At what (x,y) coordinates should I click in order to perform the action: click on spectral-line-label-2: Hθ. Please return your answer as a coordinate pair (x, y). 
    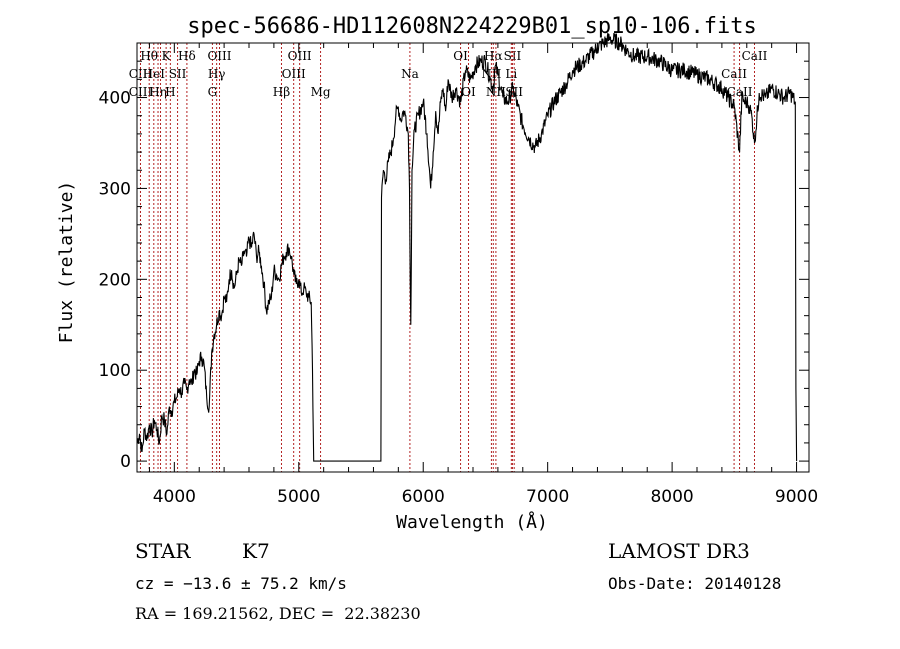
    Looking at the image, I should click on (149, 56).